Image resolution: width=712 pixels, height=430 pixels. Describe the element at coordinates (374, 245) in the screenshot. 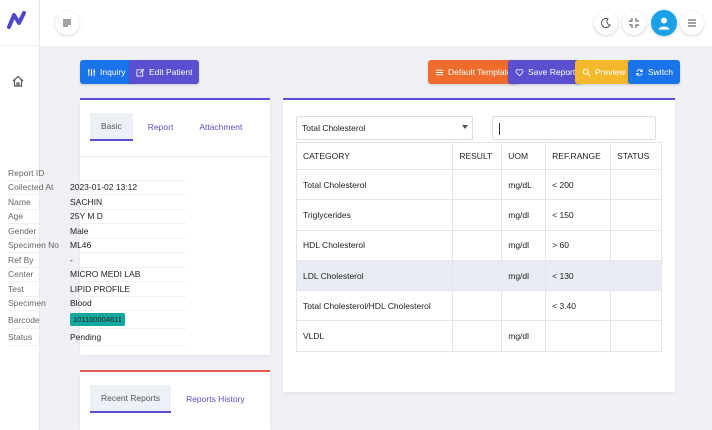

I see `cell-category: HDL Cholesterol` at that location.